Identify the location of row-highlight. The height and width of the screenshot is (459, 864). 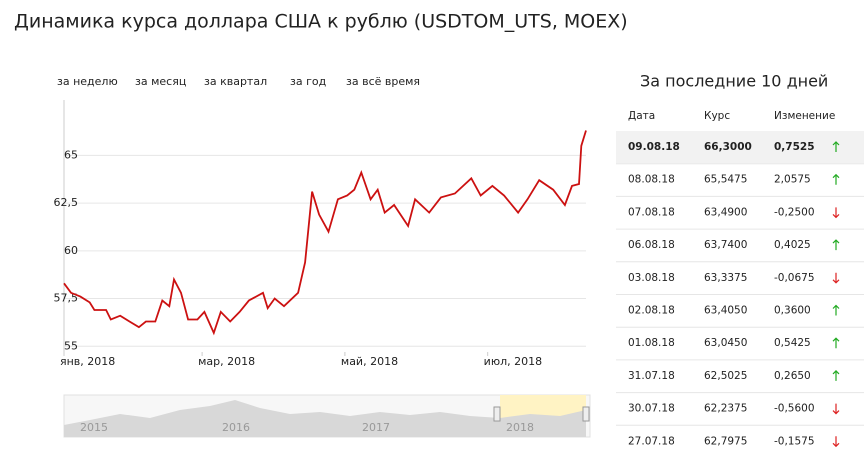
(740, 147).